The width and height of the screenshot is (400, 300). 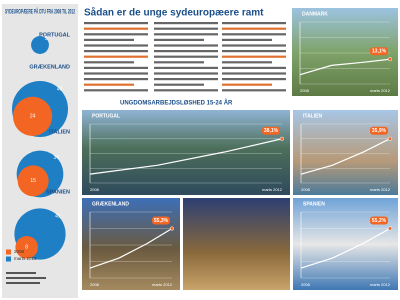 I want to click on rate-label: 55,3%, so click(x=161, y=221).